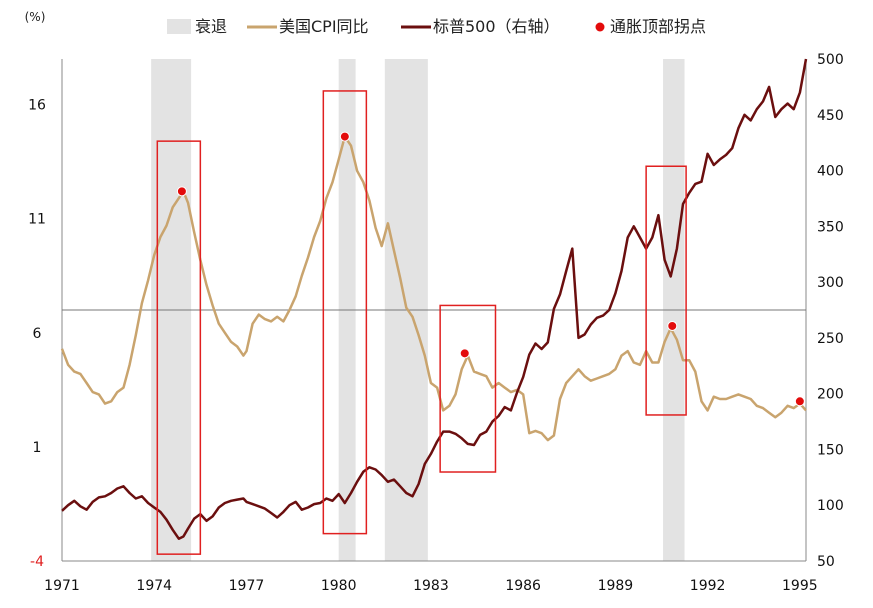  What do you see at coordinates (496, 26) in the screenshot?
I see `legend-sp500-label: 标普500（右轴）` at bounding box center [496, 26].